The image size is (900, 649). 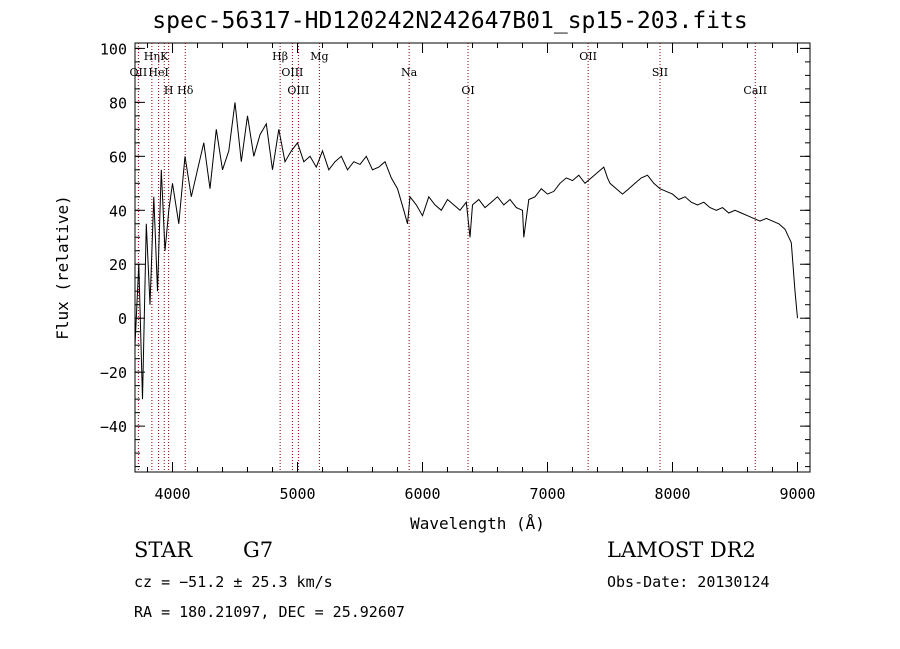 What do you see at coordinates (118, 265) in the screenshot?
I see `y-tick-label: 20` at bounding box center [118, 265].